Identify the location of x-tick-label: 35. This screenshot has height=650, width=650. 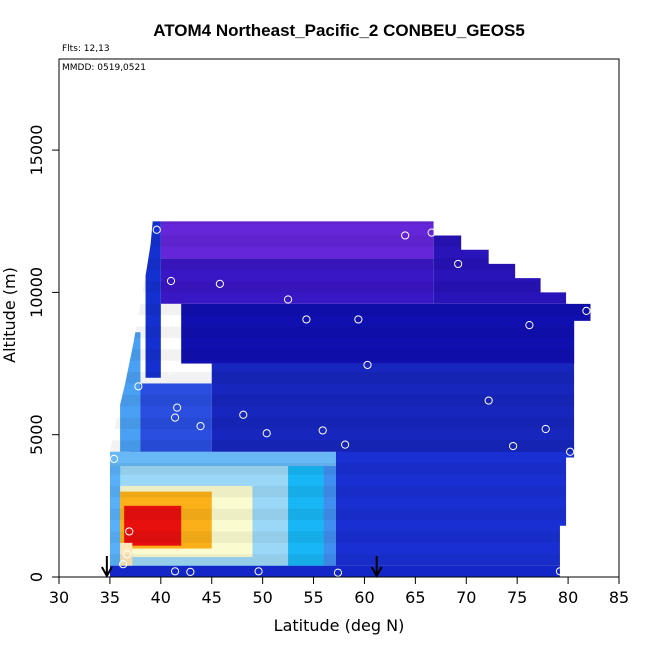
(110, 597).